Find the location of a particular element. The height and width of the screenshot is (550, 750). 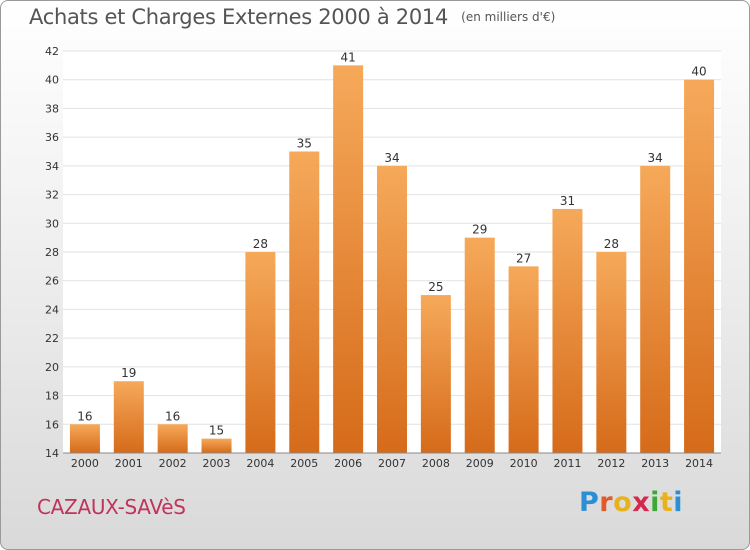

proxiti-logo: Proxiti is located at coordinates (631, 502).